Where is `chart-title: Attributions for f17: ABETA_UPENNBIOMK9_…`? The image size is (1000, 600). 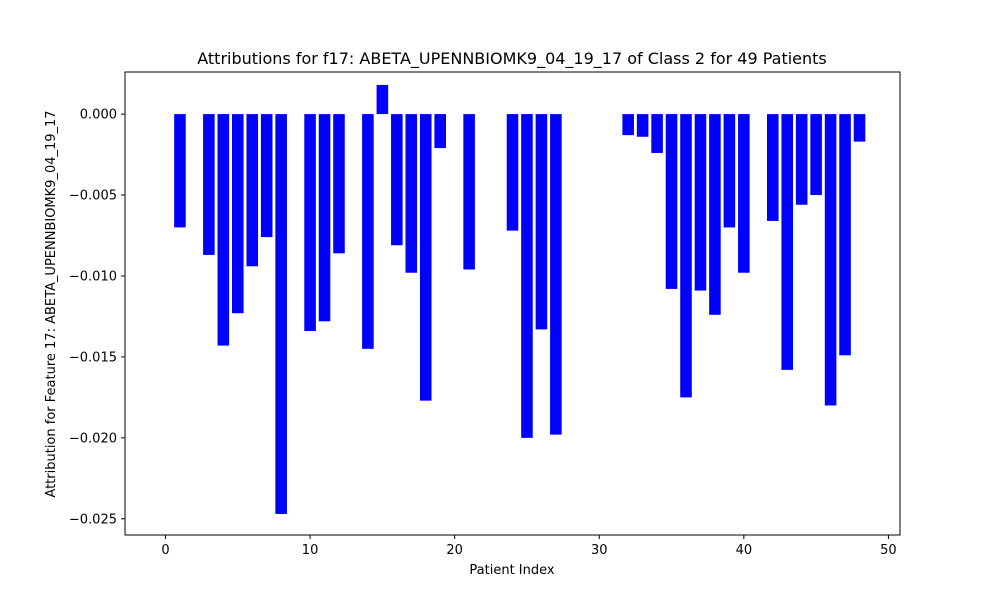
chart-title: Attributions for f17: ABETA_UPENNBIOMK9_… is located at coordinates (512, 59).